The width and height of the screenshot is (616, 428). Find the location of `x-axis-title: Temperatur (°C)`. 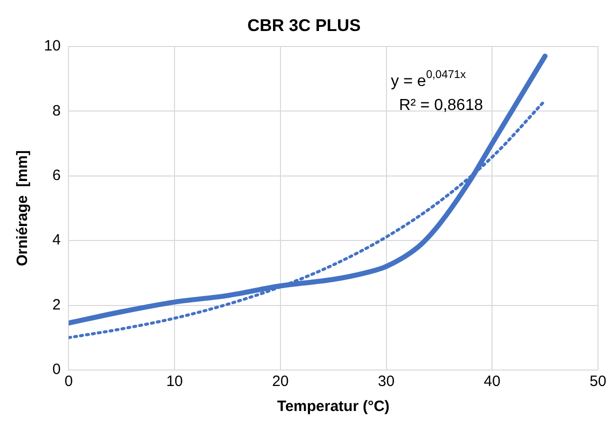

x-axis-title: Temperatur (°C) is located at coordinates (333, 407).